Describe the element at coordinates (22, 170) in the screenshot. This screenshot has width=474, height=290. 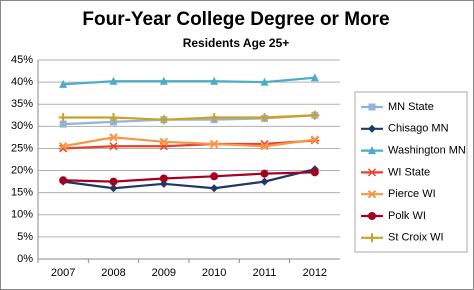
I see `y-tick-label: 20%` at that location.